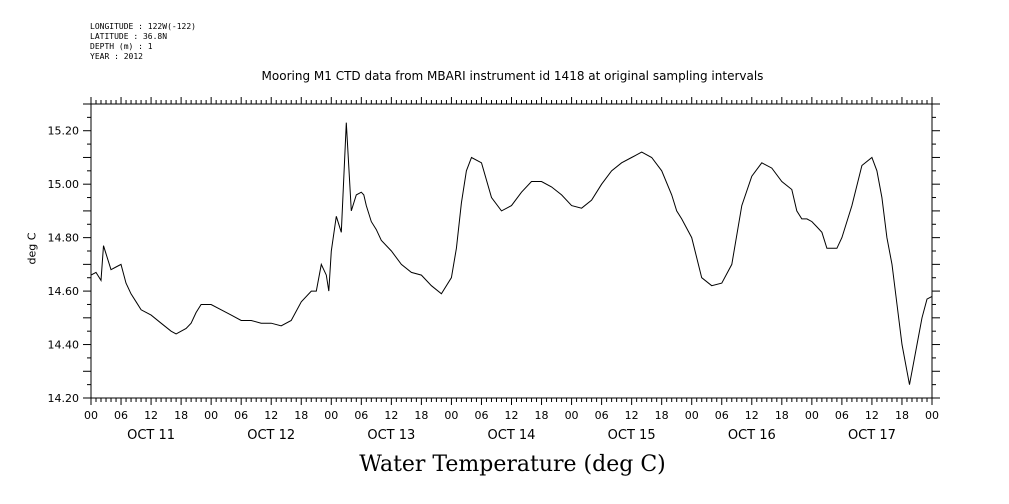 This screenshot has height=504, width=1009. I want to click on depth-label: DEPTH (m) : 1, so click(121, 46).